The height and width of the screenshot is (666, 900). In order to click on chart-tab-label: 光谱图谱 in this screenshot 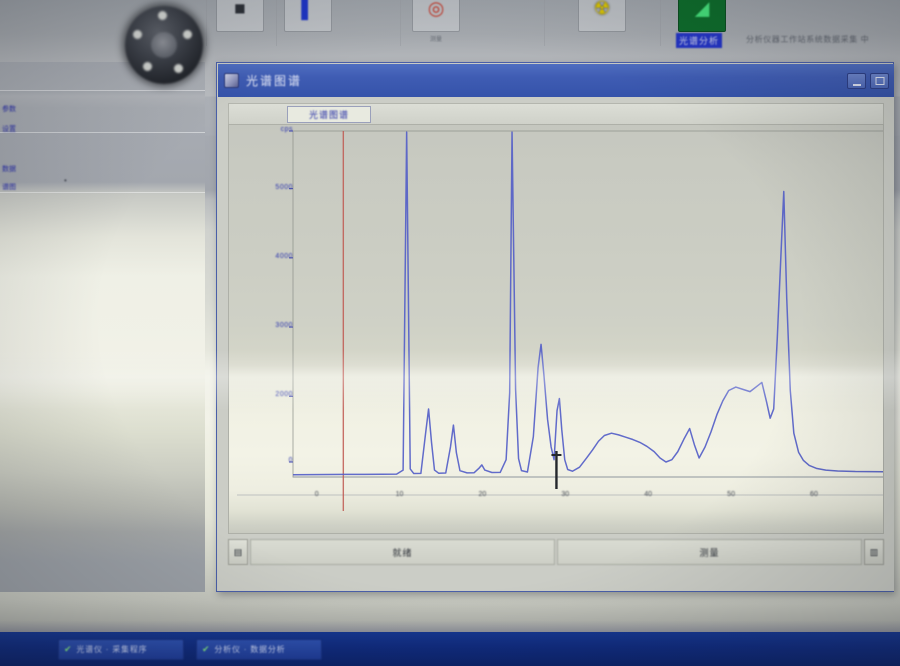, I will do `click(328, 115)`.